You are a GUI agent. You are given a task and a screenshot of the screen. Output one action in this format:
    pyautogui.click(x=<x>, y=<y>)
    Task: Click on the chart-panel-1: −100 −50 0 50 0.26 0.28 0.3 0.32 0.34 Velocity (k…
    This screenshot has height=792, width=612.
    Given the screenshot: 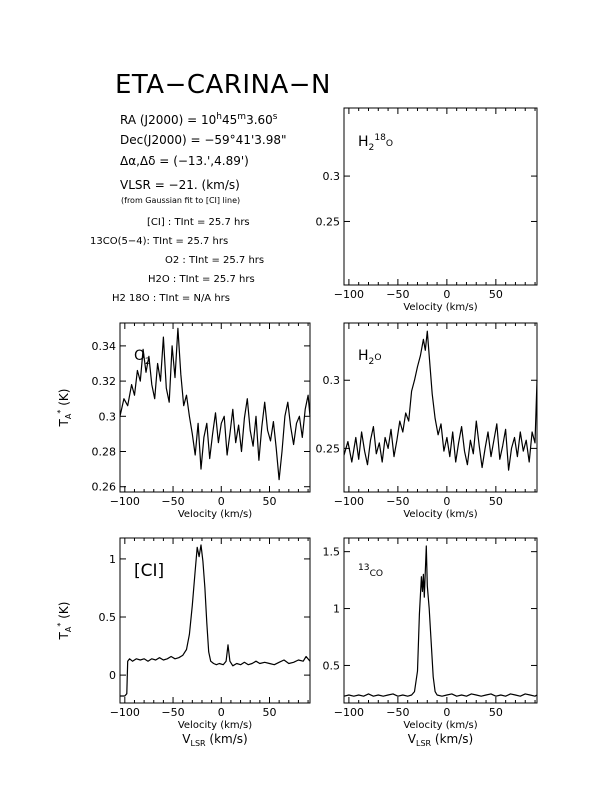 What is the action you would take?
    pyautogui.click(x=183, y=421)
    